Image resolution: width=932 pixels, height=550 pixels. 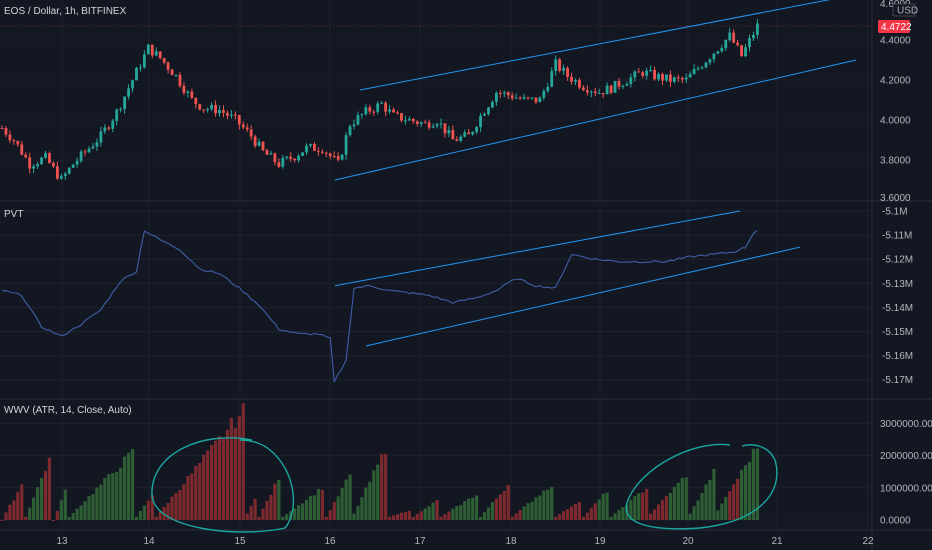 I want to click on hand-drawn-annotations, so click(x=464, y=485).